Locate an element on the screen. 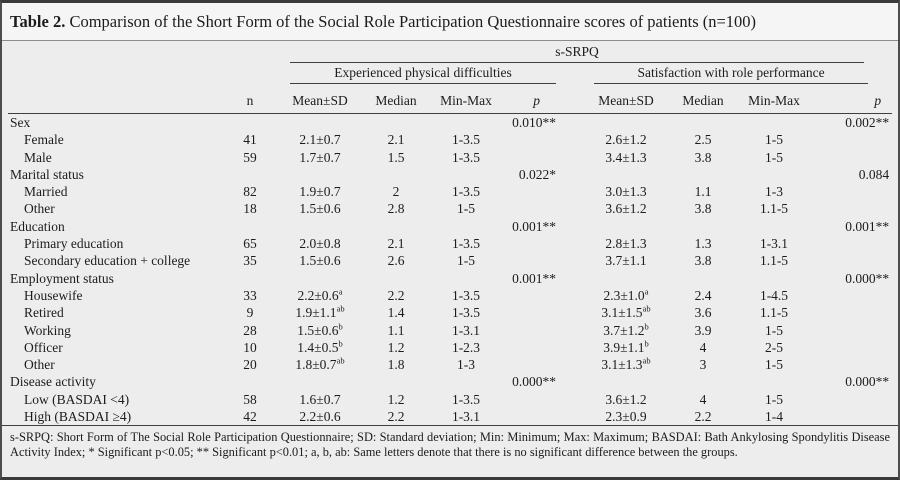  cell-n: 9 is located at coordinates (250, 313).